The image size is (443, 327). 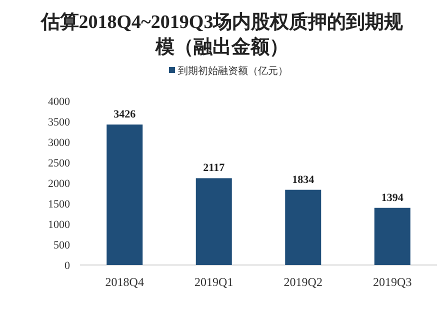 What do you see at coordinates (59, 225) in the screenshot?
I see `y-tick-label: 1000` at bounding box center [59, 225].